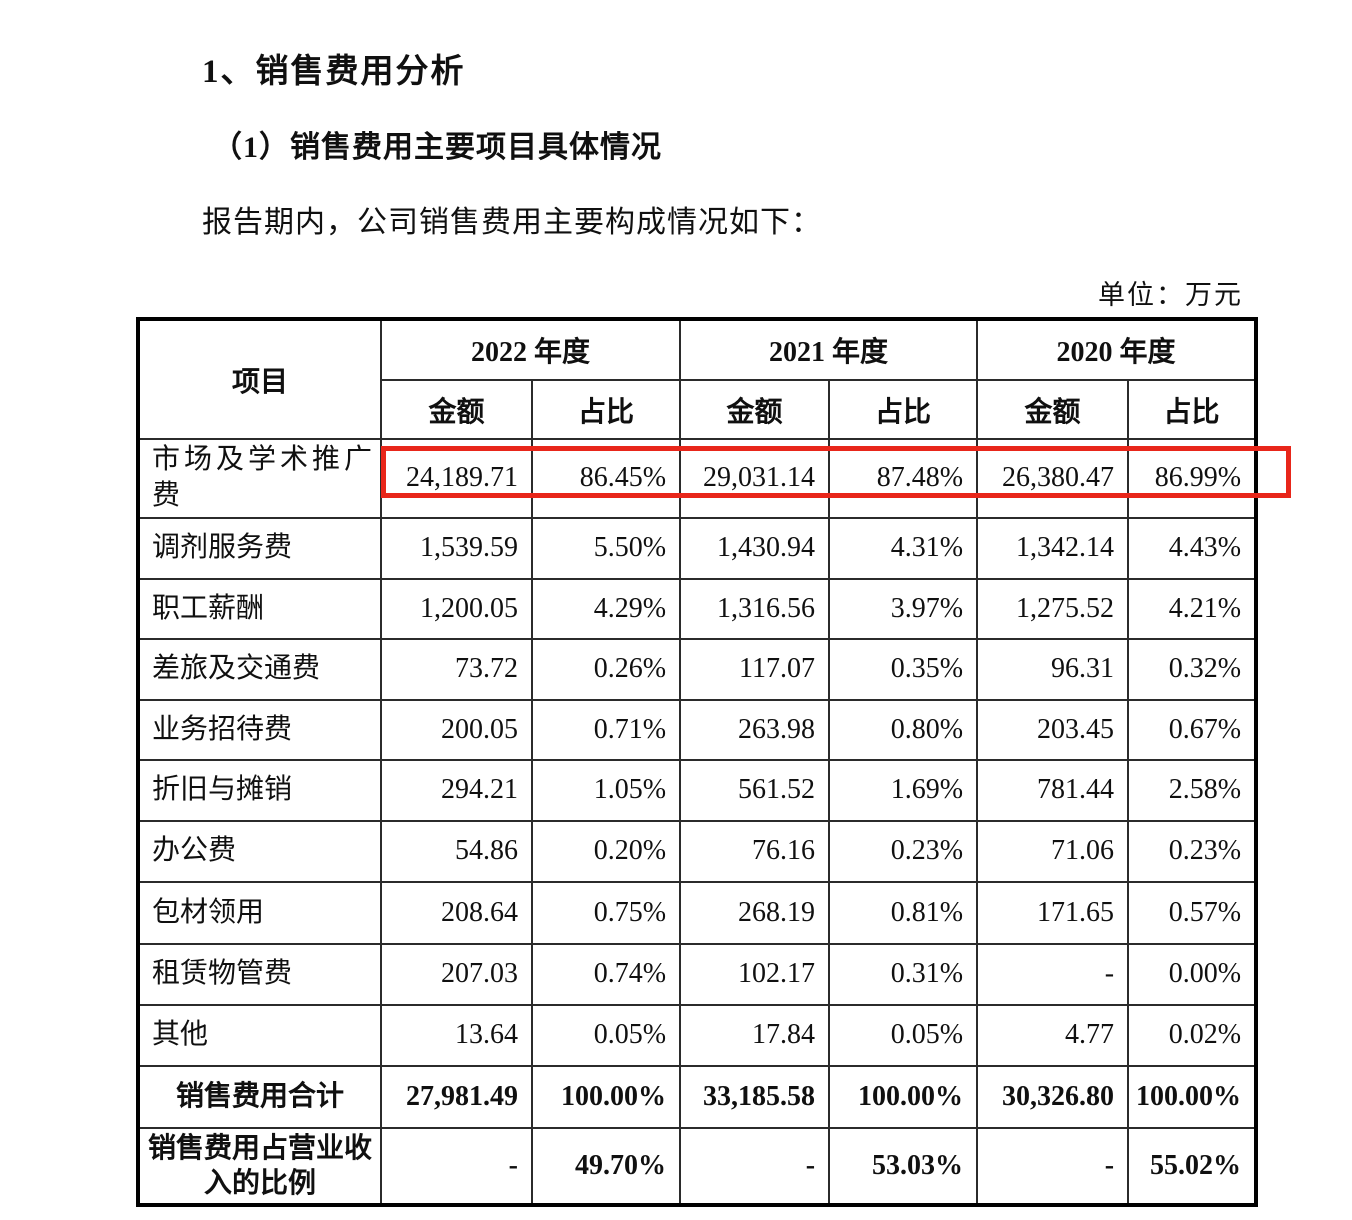 The height and width of the screenshot is (1220, 1352). Describe the element at coordinates (259, 851) in the screenshot. I see `item-cell: 办公费` at that location.